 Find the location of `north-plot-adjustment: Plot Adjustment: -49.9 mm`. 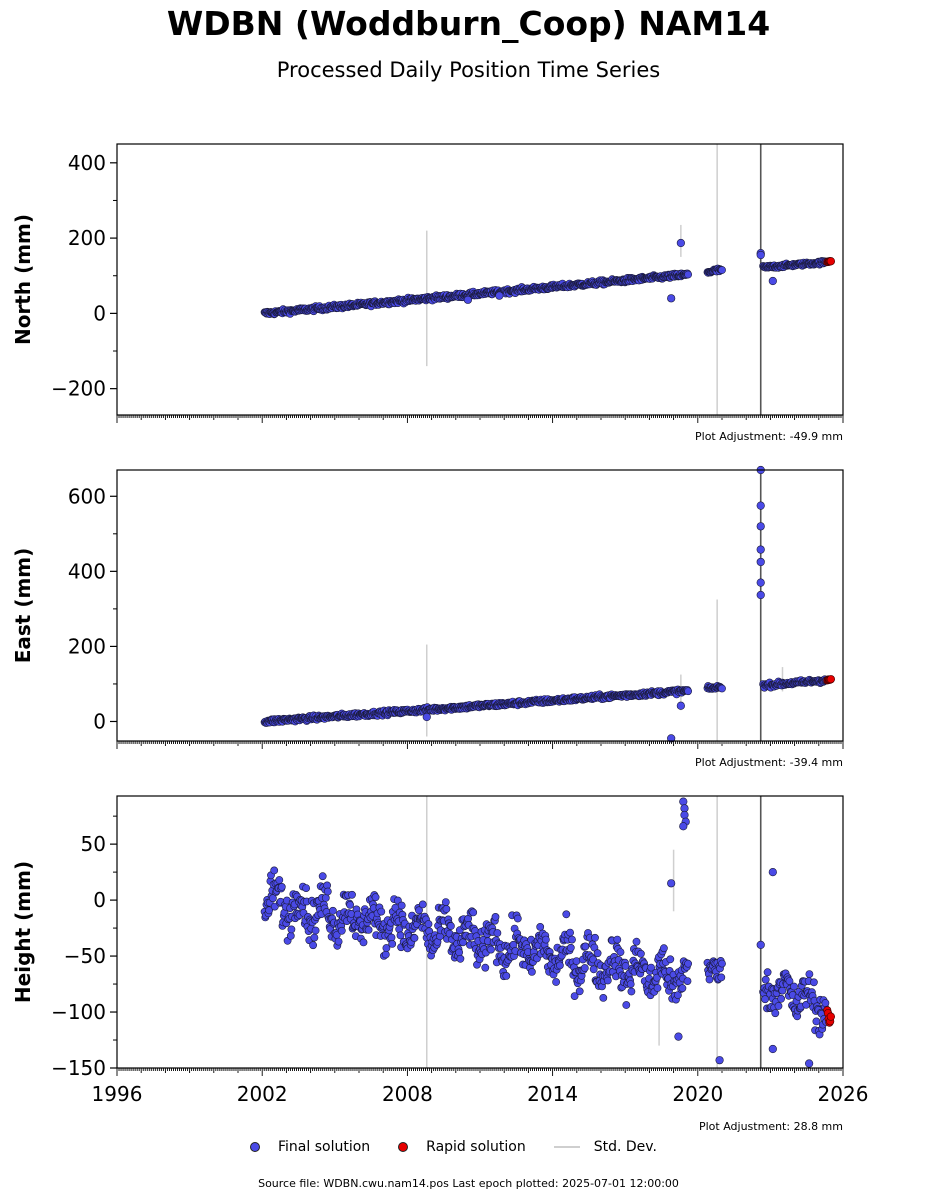

north-plot-adjustment: Plot Adjustment: -49.9 mm is located at coordinates (769, 436).